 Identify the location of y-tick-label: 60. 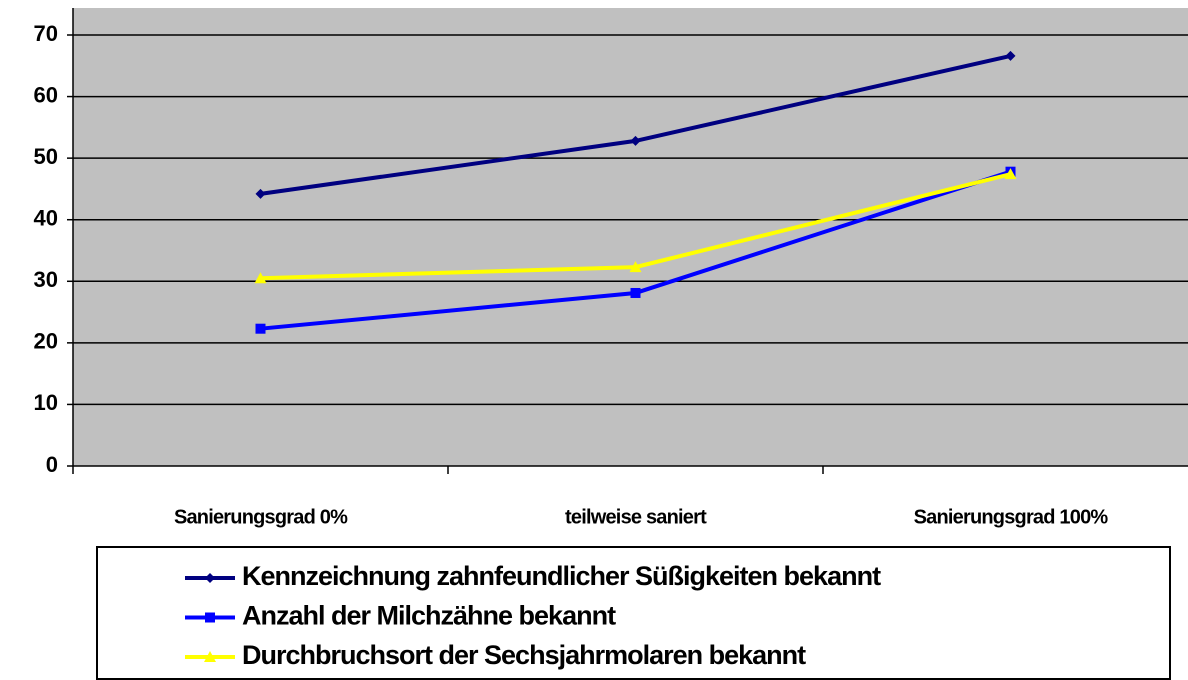
(46, 94).